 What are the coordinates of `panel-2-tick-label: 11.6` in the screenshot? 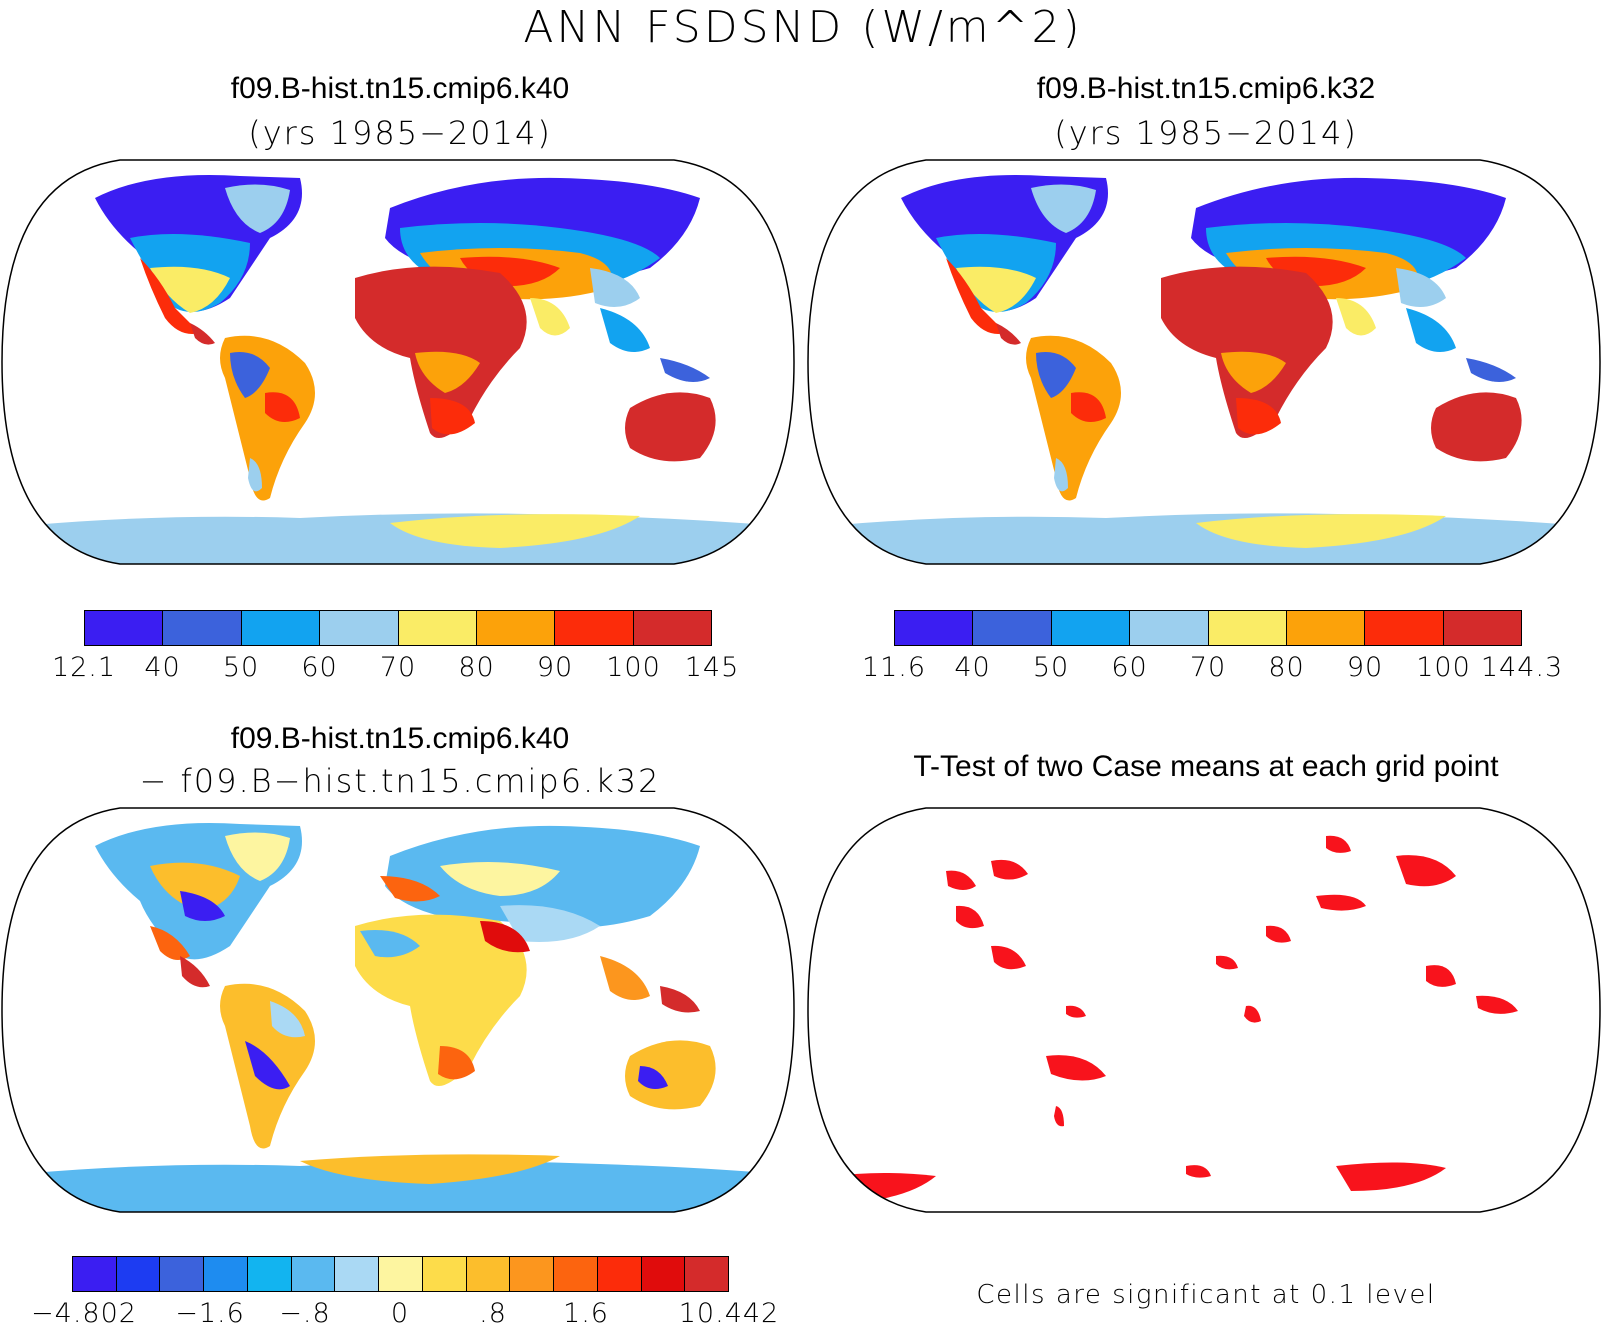 It's located at (894, 667).